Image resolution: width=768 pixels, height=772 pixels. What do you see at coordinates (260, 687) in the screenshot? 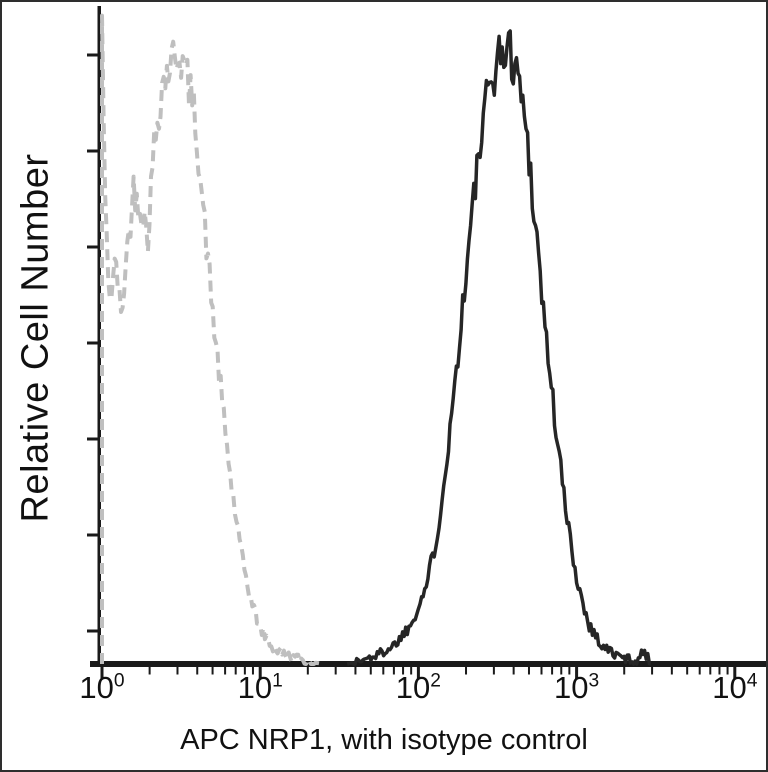
I see `x-tick-label-1e1: 10¹` at bounding box center [260, 687].